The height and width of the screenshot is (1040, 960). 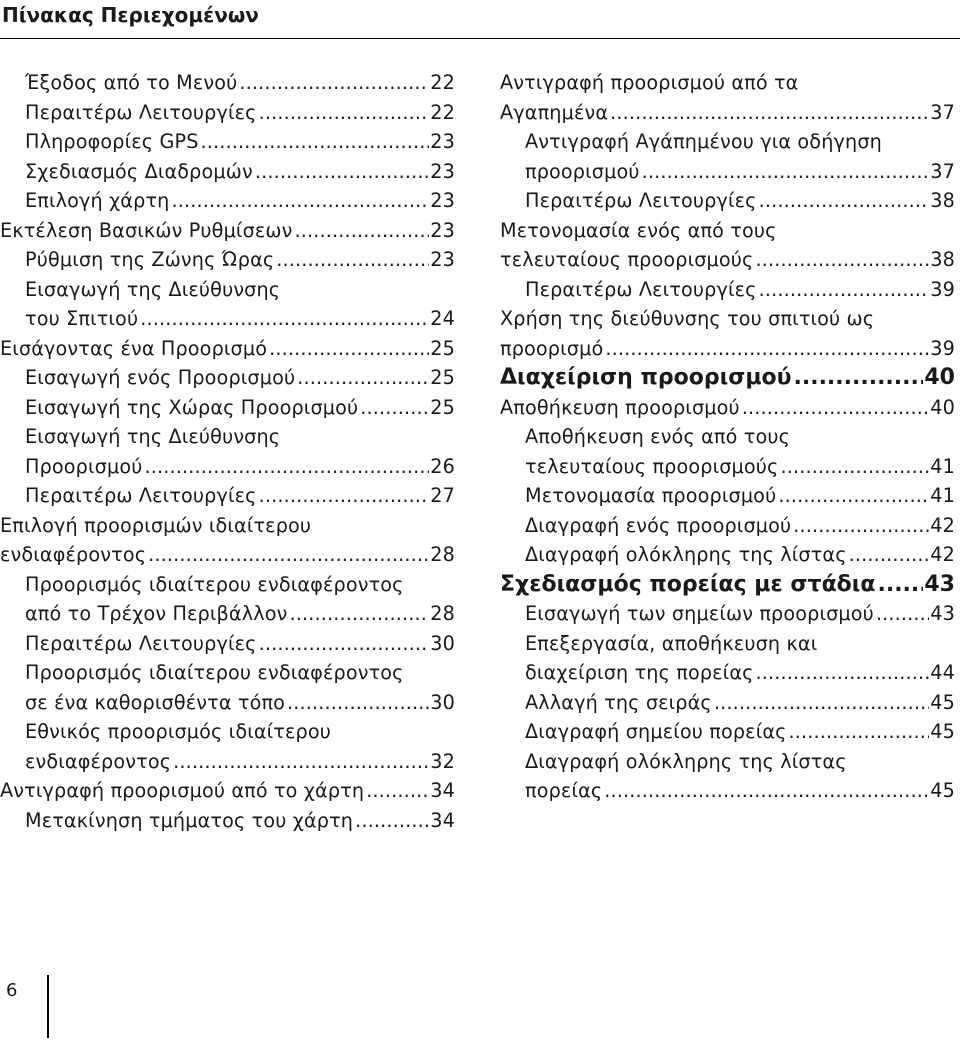 I want to click on toc-entry: Διαγραφή ολόκληρης της λίστας πορείας 45, so click(x=727, y=776).